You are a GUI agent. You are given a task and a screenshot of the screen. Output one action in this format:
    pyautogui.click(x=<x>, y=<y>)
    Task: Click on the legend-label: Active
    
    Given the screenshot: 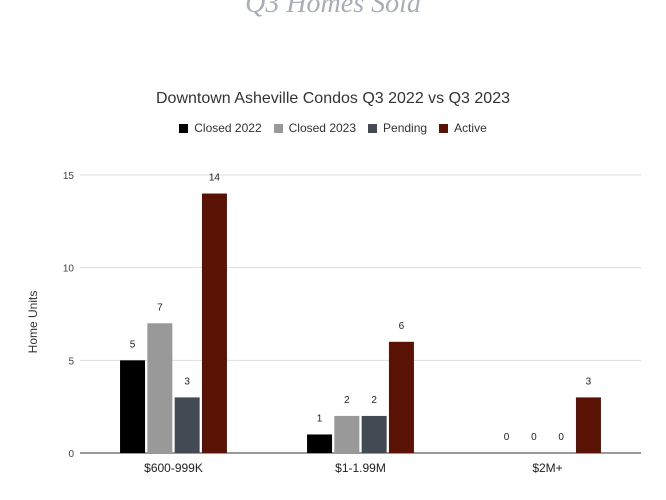 What is the action you would take?
    pyautogui.click(x=470, y=128)
    